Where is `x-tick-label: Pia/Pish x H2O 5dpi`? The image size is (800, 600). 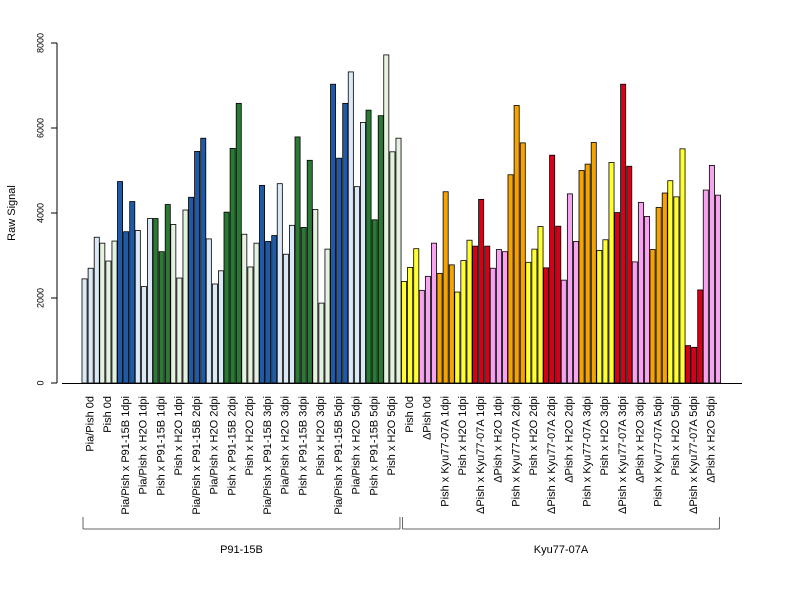 x-tick-label: Pia/Pish x H2O 5dpi is located at coordinates (357, 445).